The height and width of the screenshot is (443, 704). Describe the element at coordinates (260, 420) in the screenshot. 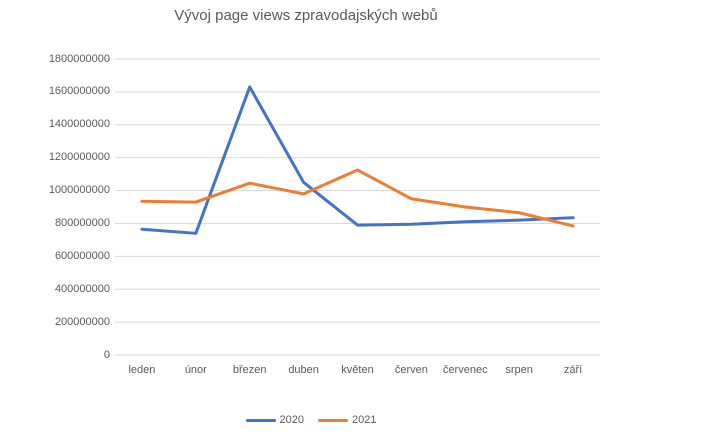

I see `legend-line-swatch-2020` at that location.